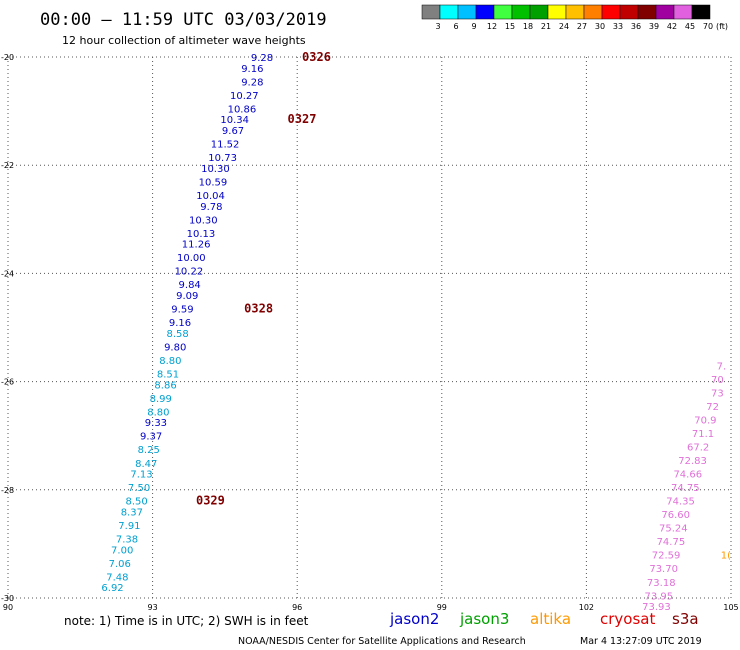 The image size is (740, 650). I want to click on swh-value-jason2: 8.47, so click(146, 464).